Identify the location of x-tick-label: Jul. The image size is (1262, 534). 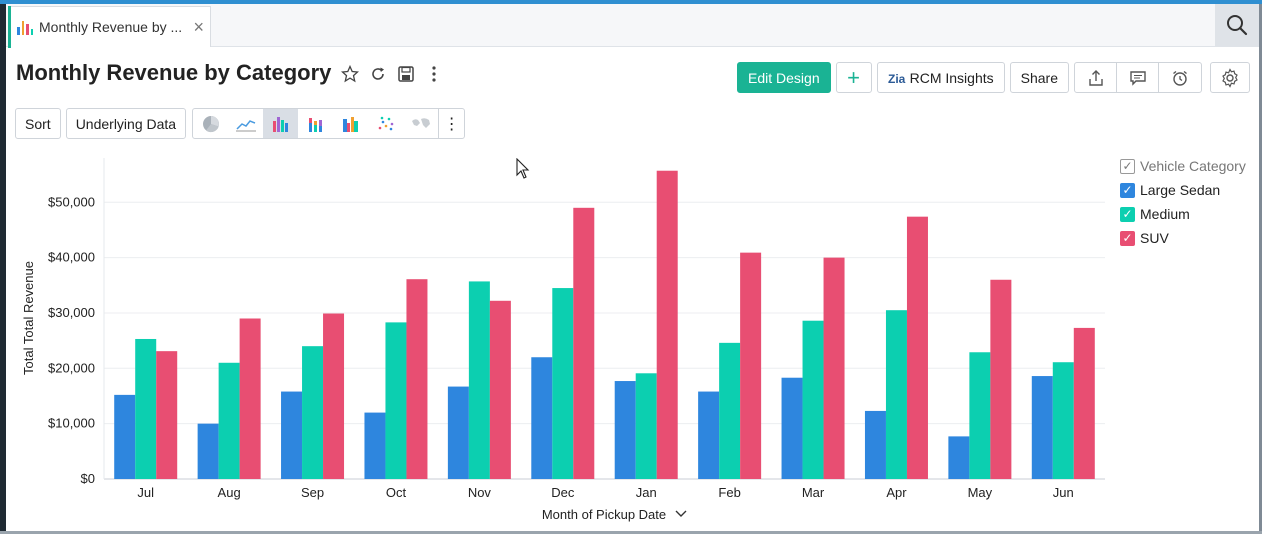
(145, 492).